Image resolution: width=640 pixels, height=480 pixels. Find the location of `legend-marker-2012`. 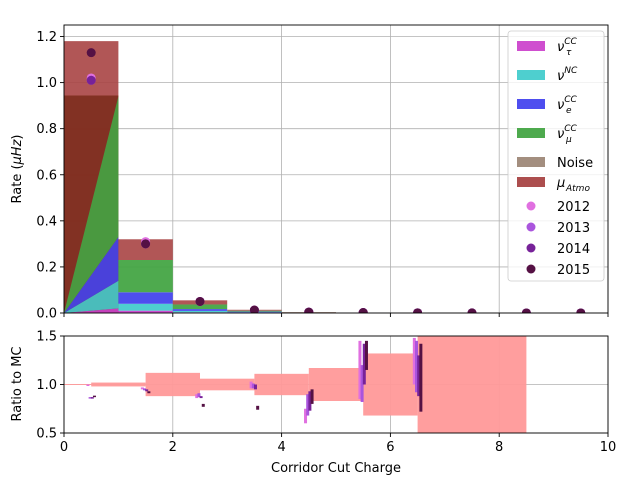

legend-marker-2012 is located at coordinates (531, 206).